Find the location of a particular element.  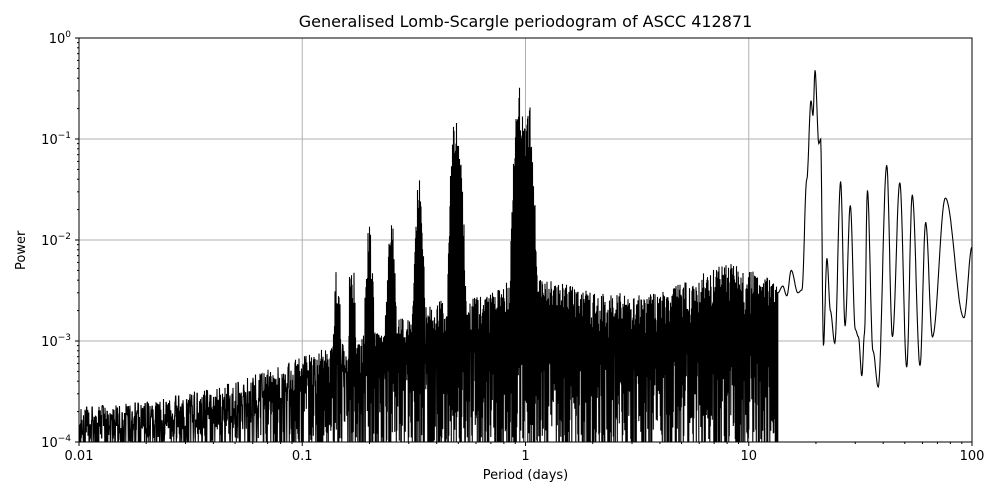

svg-text: 10 is located at coordinates (748, 456).